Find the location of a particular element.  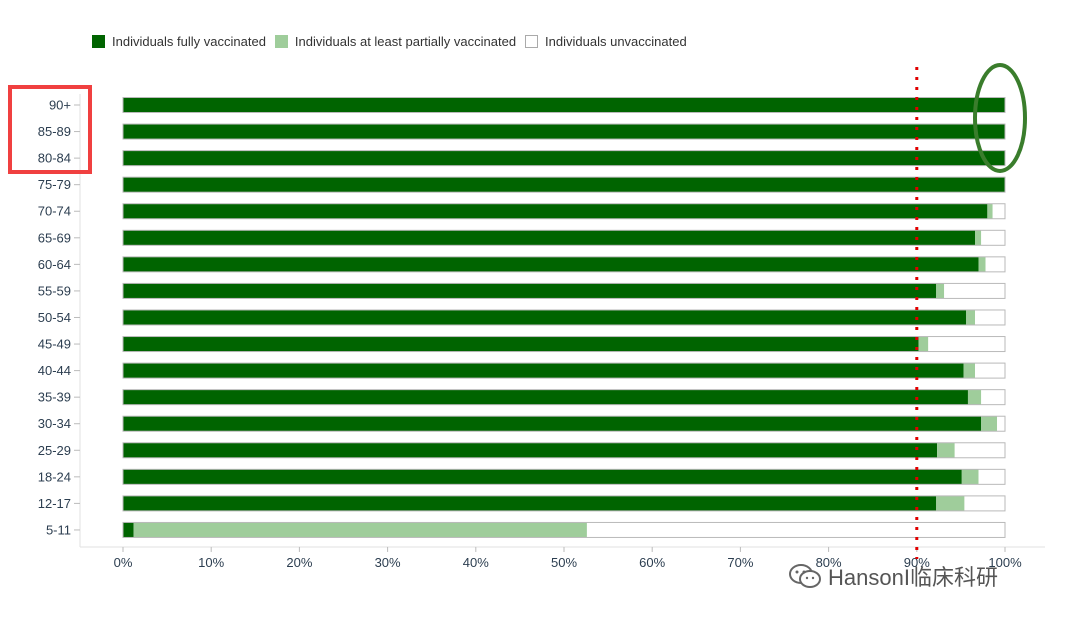

annotation-red-rectangle is located at coordinates (50, 129).